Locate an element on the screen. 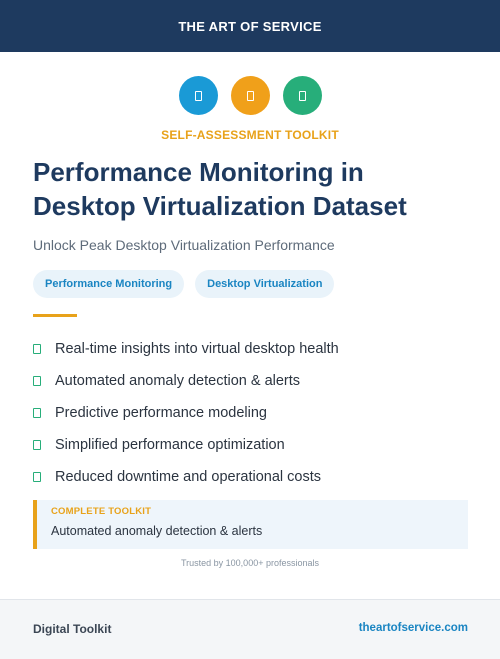 The height and width of the screenshot is (659, 500). icon-row is located at coordinates (250, 95).